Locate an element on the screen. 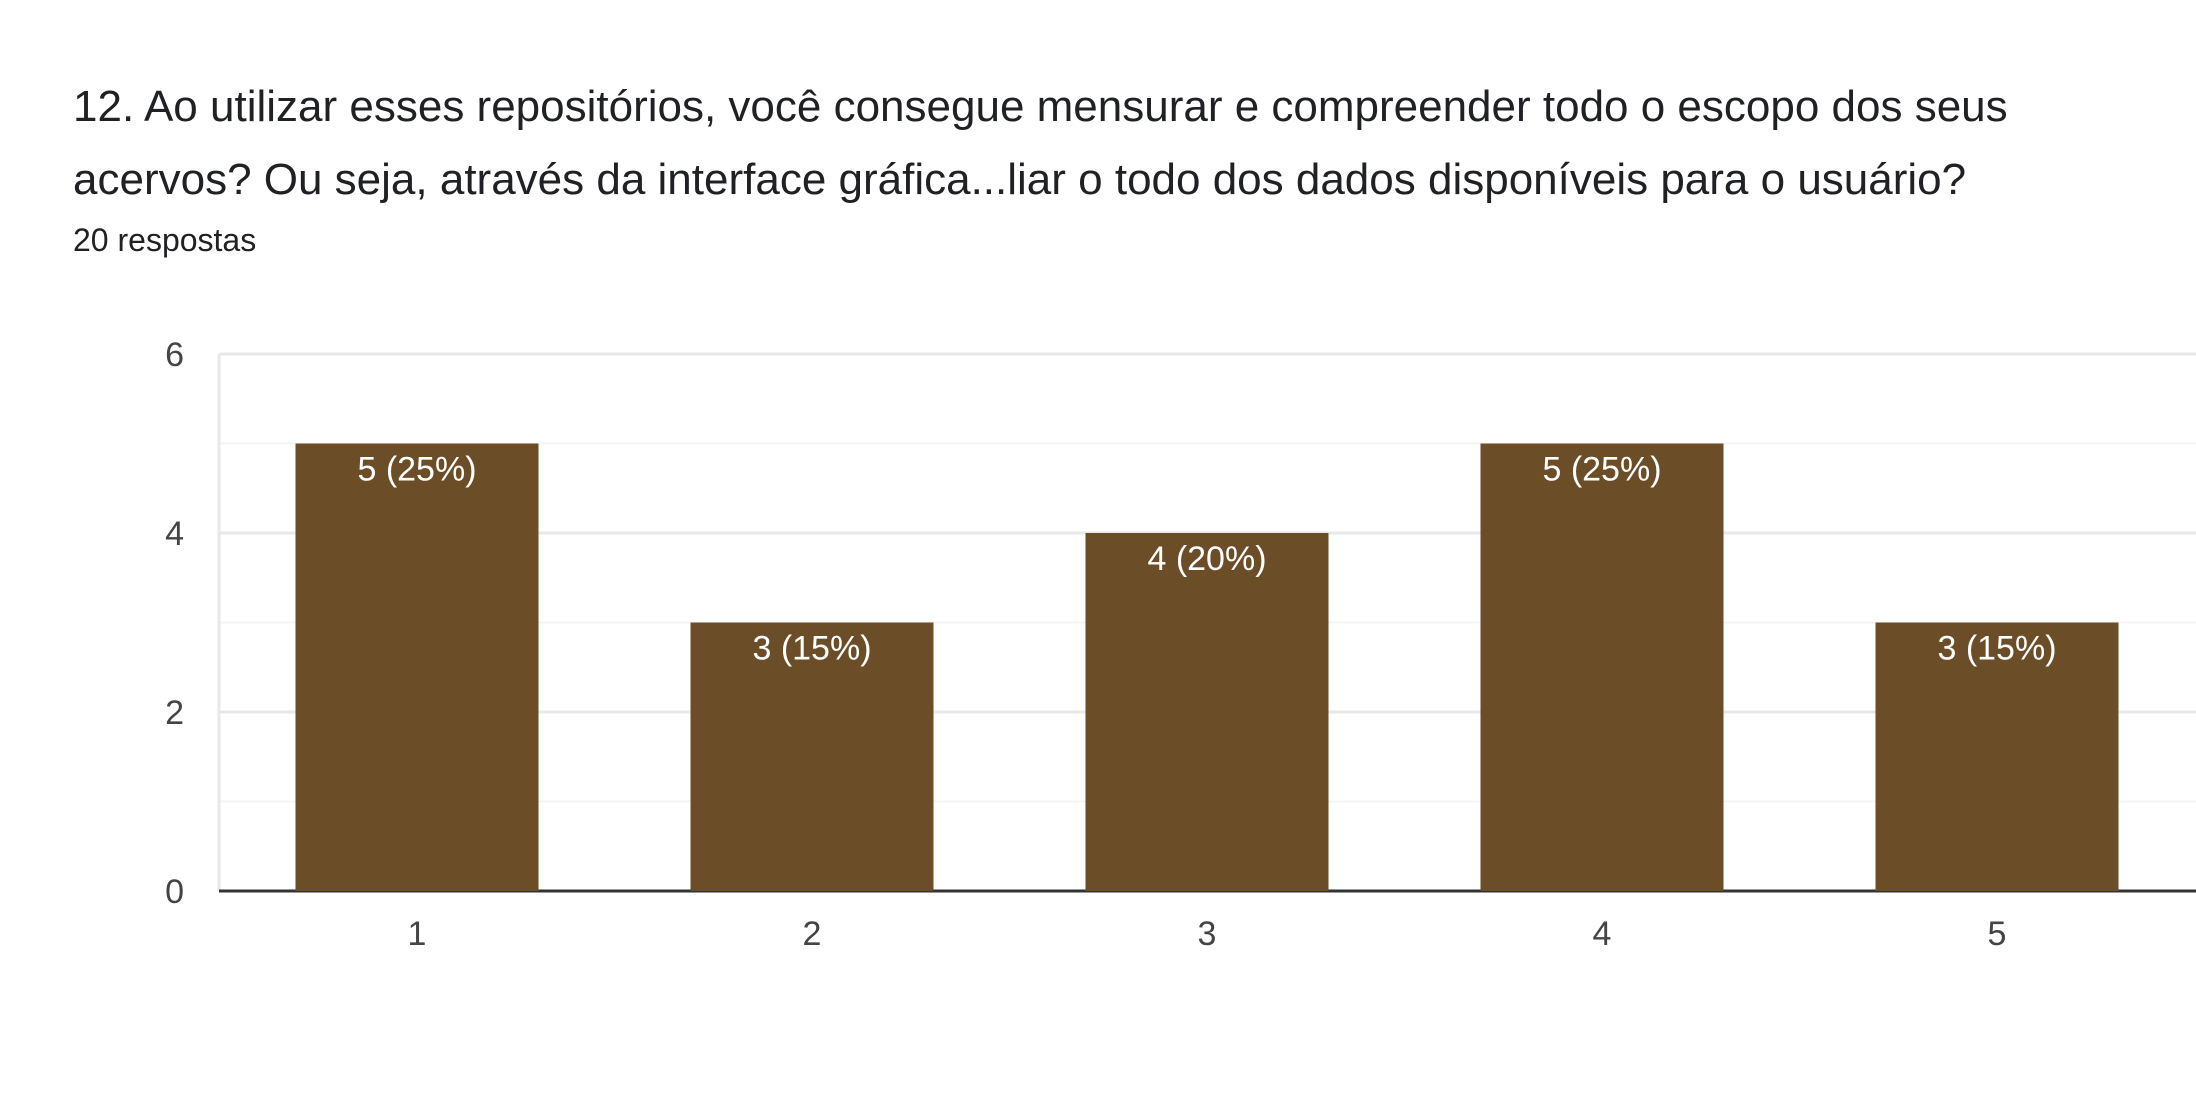 The width and height of the screenshot is (2196, 1116). x-tick-label: 4 is located at coordinates (1602, 934).